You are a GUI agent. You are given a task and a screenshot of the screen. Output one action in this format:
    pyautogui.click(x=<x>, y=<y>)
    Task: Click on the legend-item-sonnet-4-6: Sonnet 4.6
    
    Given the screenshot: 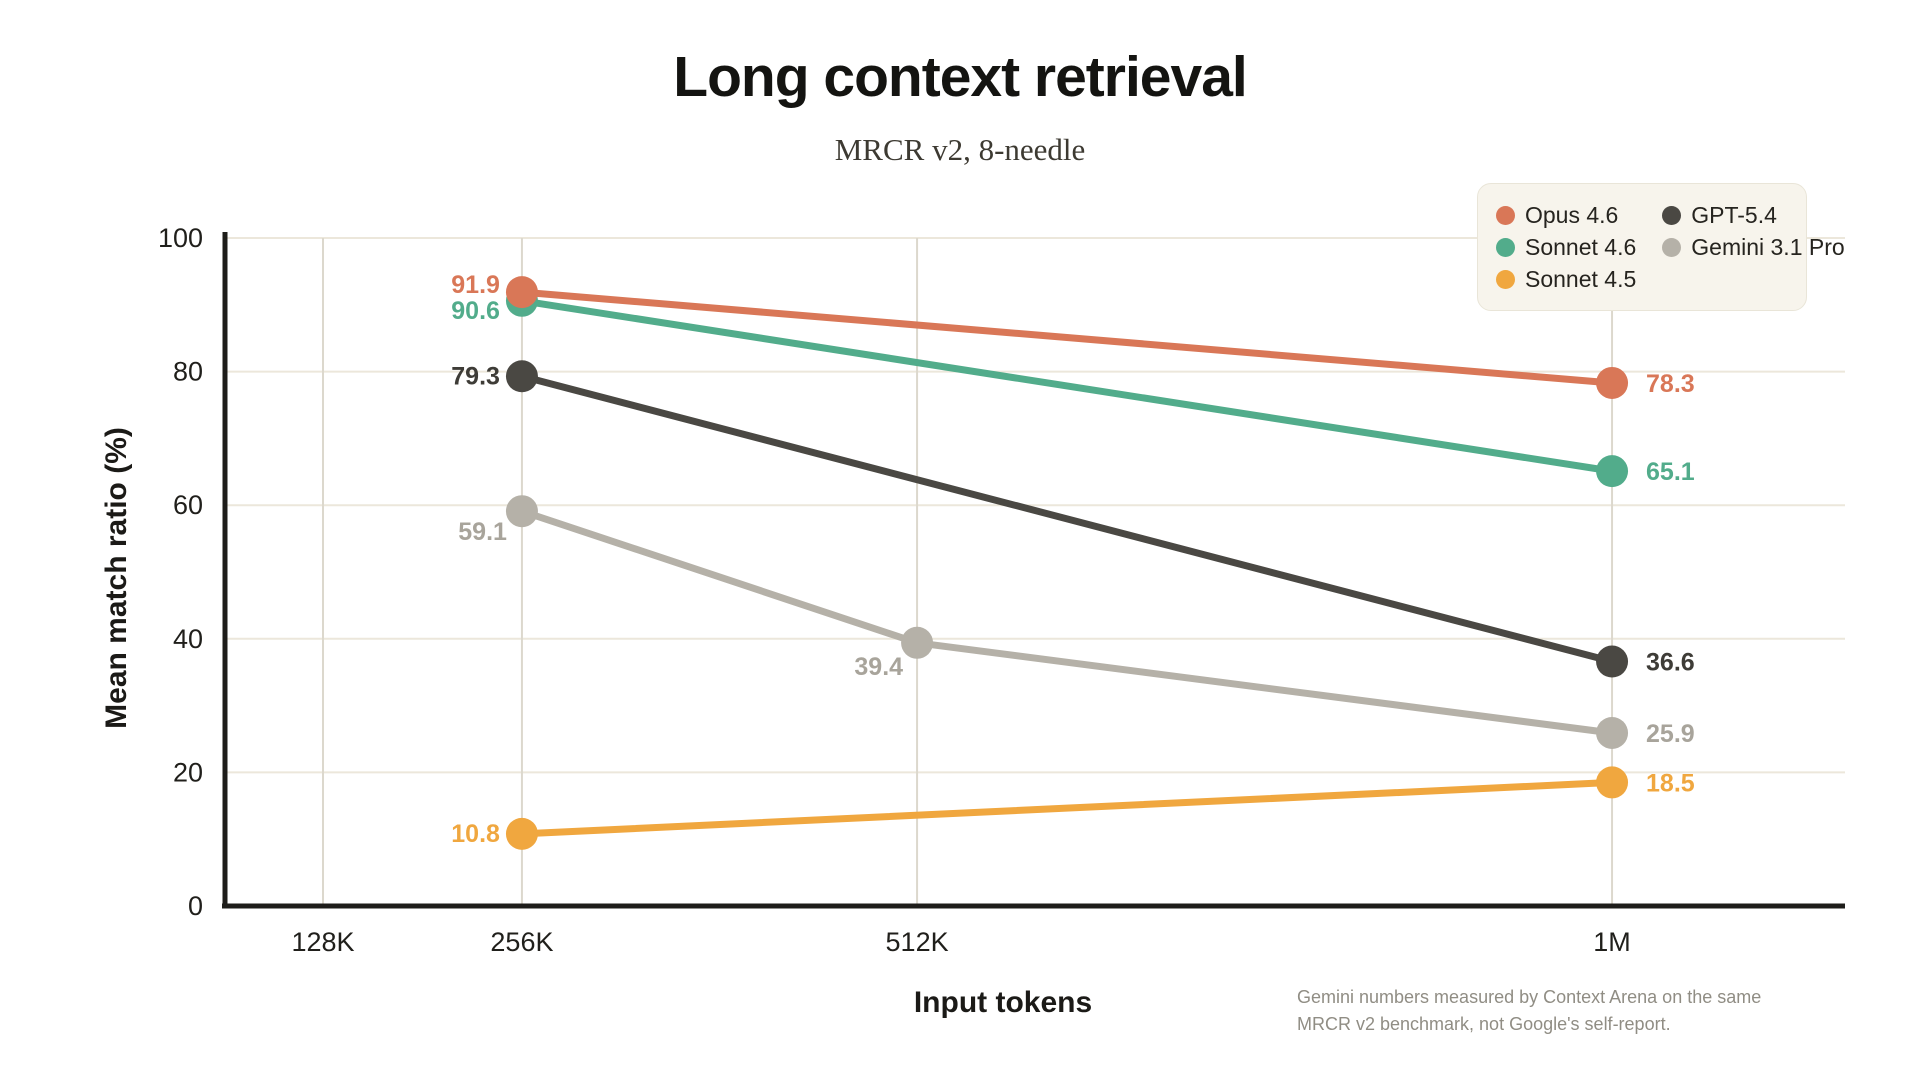 What is the action you would take?
    pyautogui.click(x=1566, y=247)
    